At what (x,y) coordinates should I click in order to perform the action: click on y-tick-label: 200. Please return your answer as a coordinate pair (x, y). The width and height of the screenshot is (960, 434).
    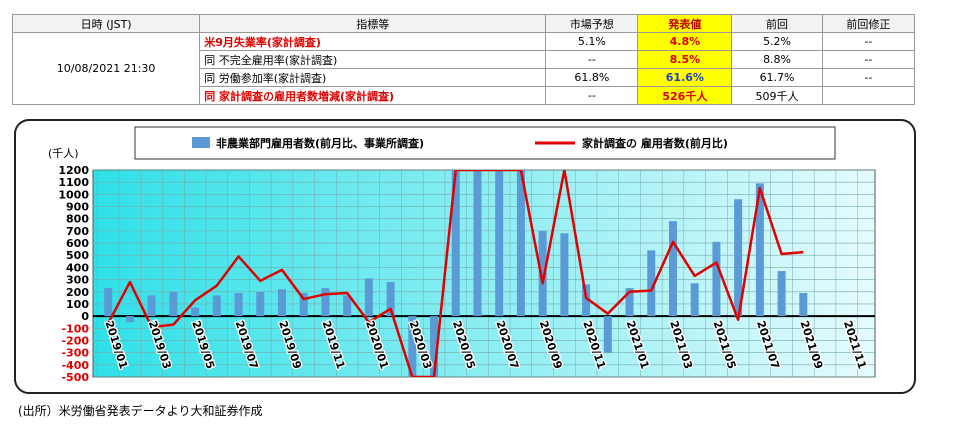
    Looking at the image, I should click on (77, 292).